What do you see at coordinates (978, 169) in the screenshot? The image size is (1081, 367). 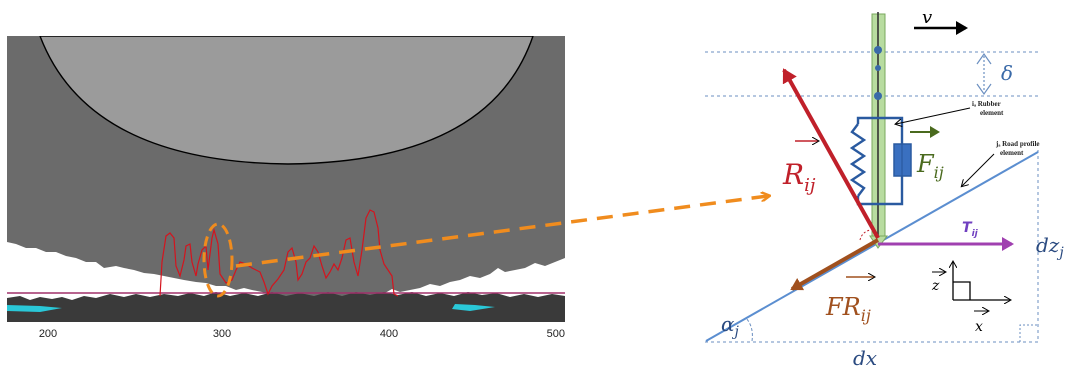 I see `road-note-pointer` at bounding box center [978, 169].